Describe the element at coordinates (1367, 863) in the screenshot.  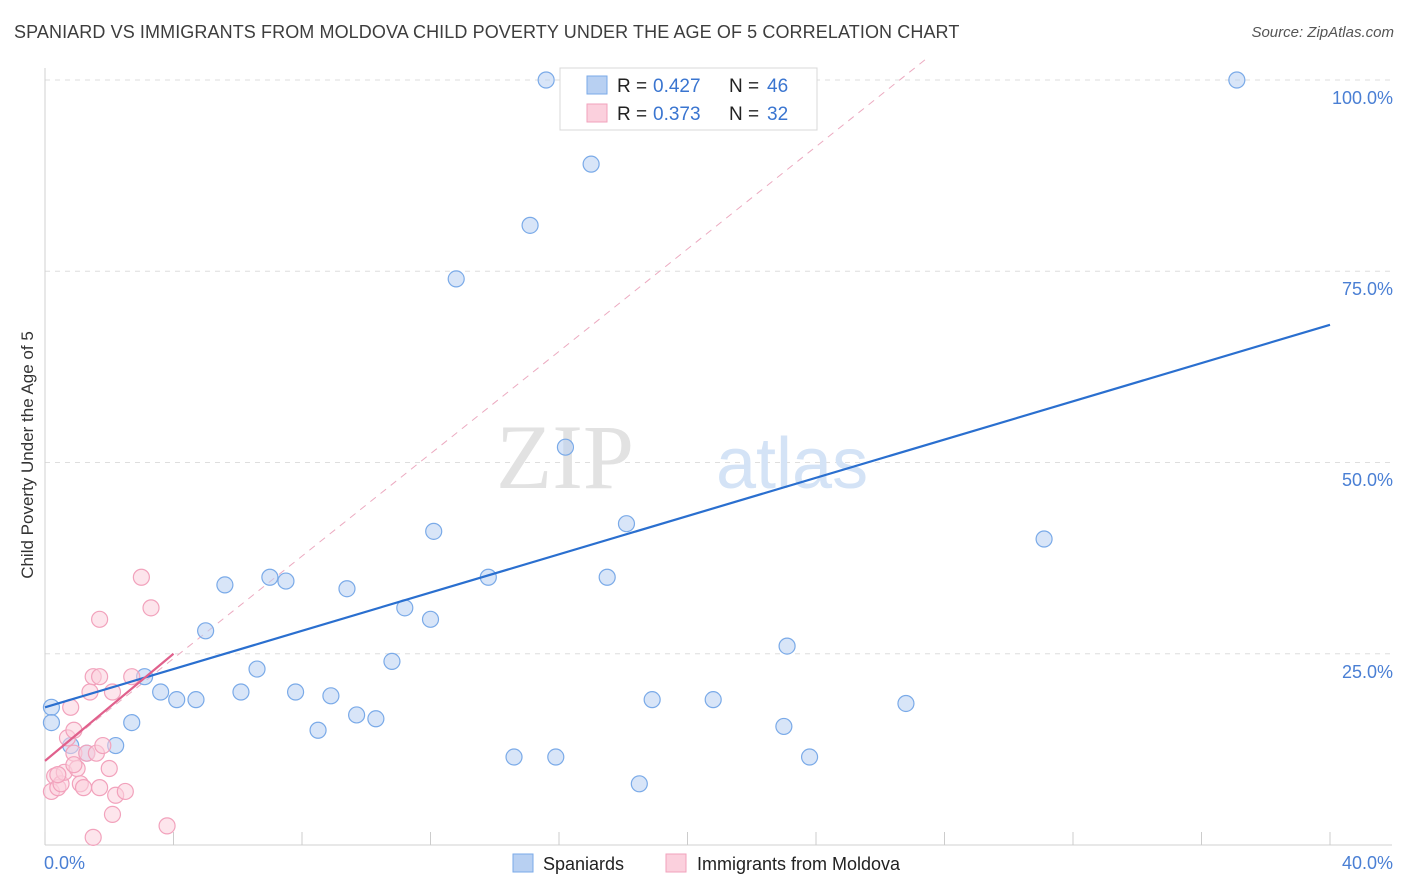
I see `x-tick-label-max: 40.0%` at that location.